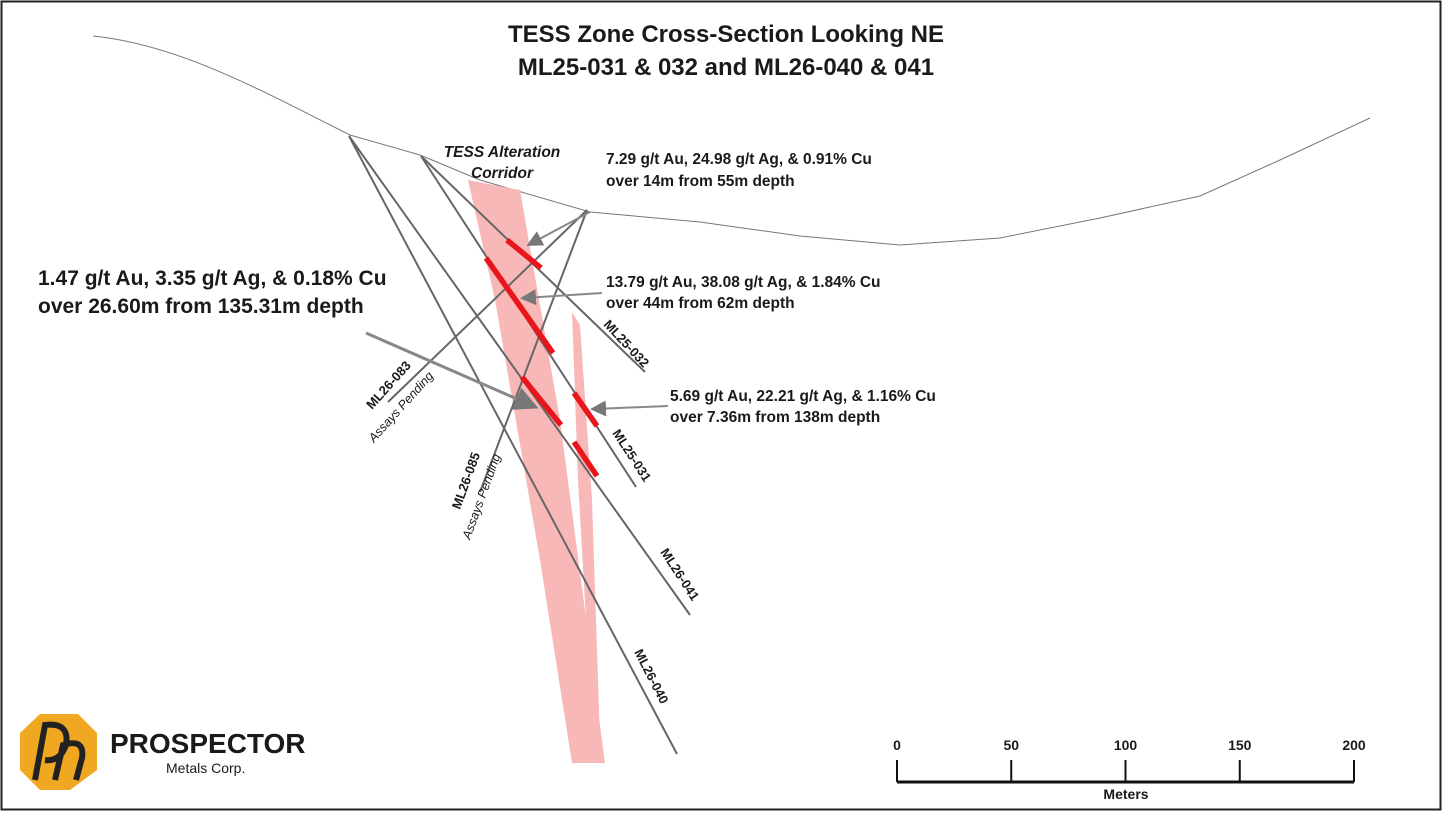  Describe the element at coordinates (743, 282) in the screenshot. I see `intercept-label: 13.79 g/t Au, 38.08 g/t Ag, & 1.84% Cu` at that location.